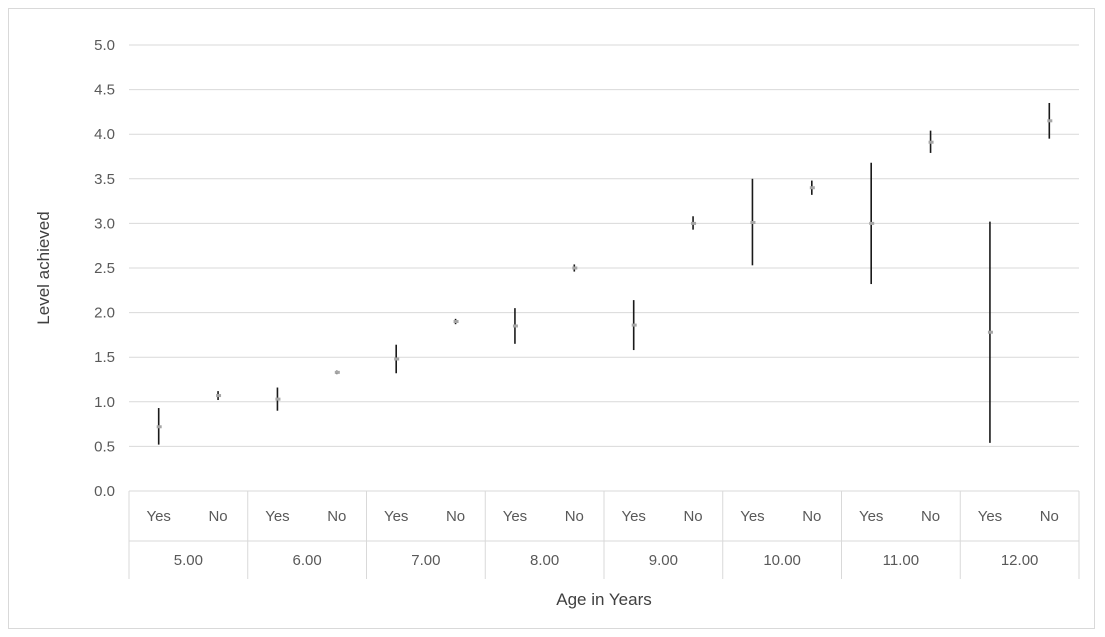 The height and width of the screenshot is (637, 1105). Describe the element at coordinates (901, 560) in the screenshot. I see `x-group-label: 11.00` at that location.